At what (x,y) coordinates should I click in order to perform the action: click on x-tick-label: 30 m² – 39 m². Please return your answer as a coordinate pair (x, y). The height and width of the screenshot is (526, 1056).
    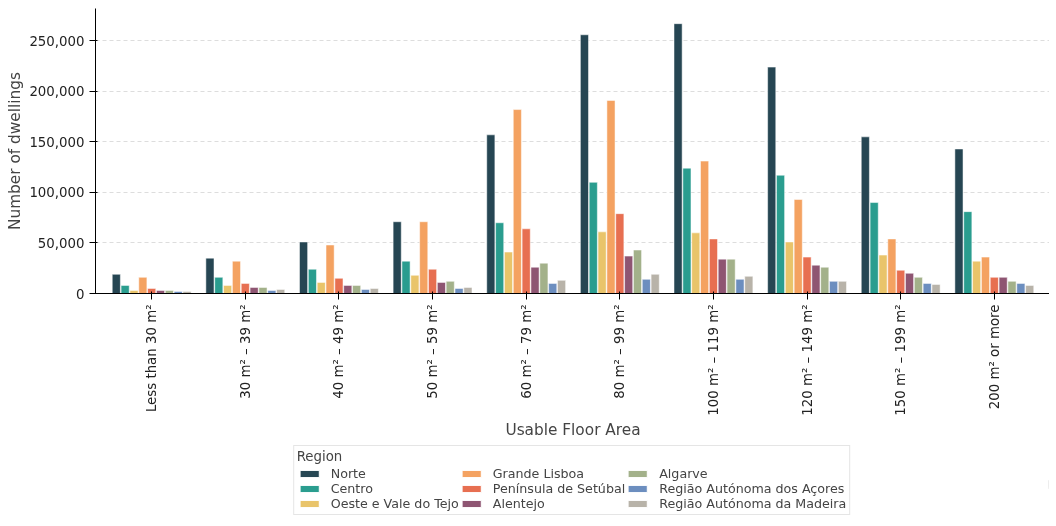
    Looking at the image, I should click on (245, 351).